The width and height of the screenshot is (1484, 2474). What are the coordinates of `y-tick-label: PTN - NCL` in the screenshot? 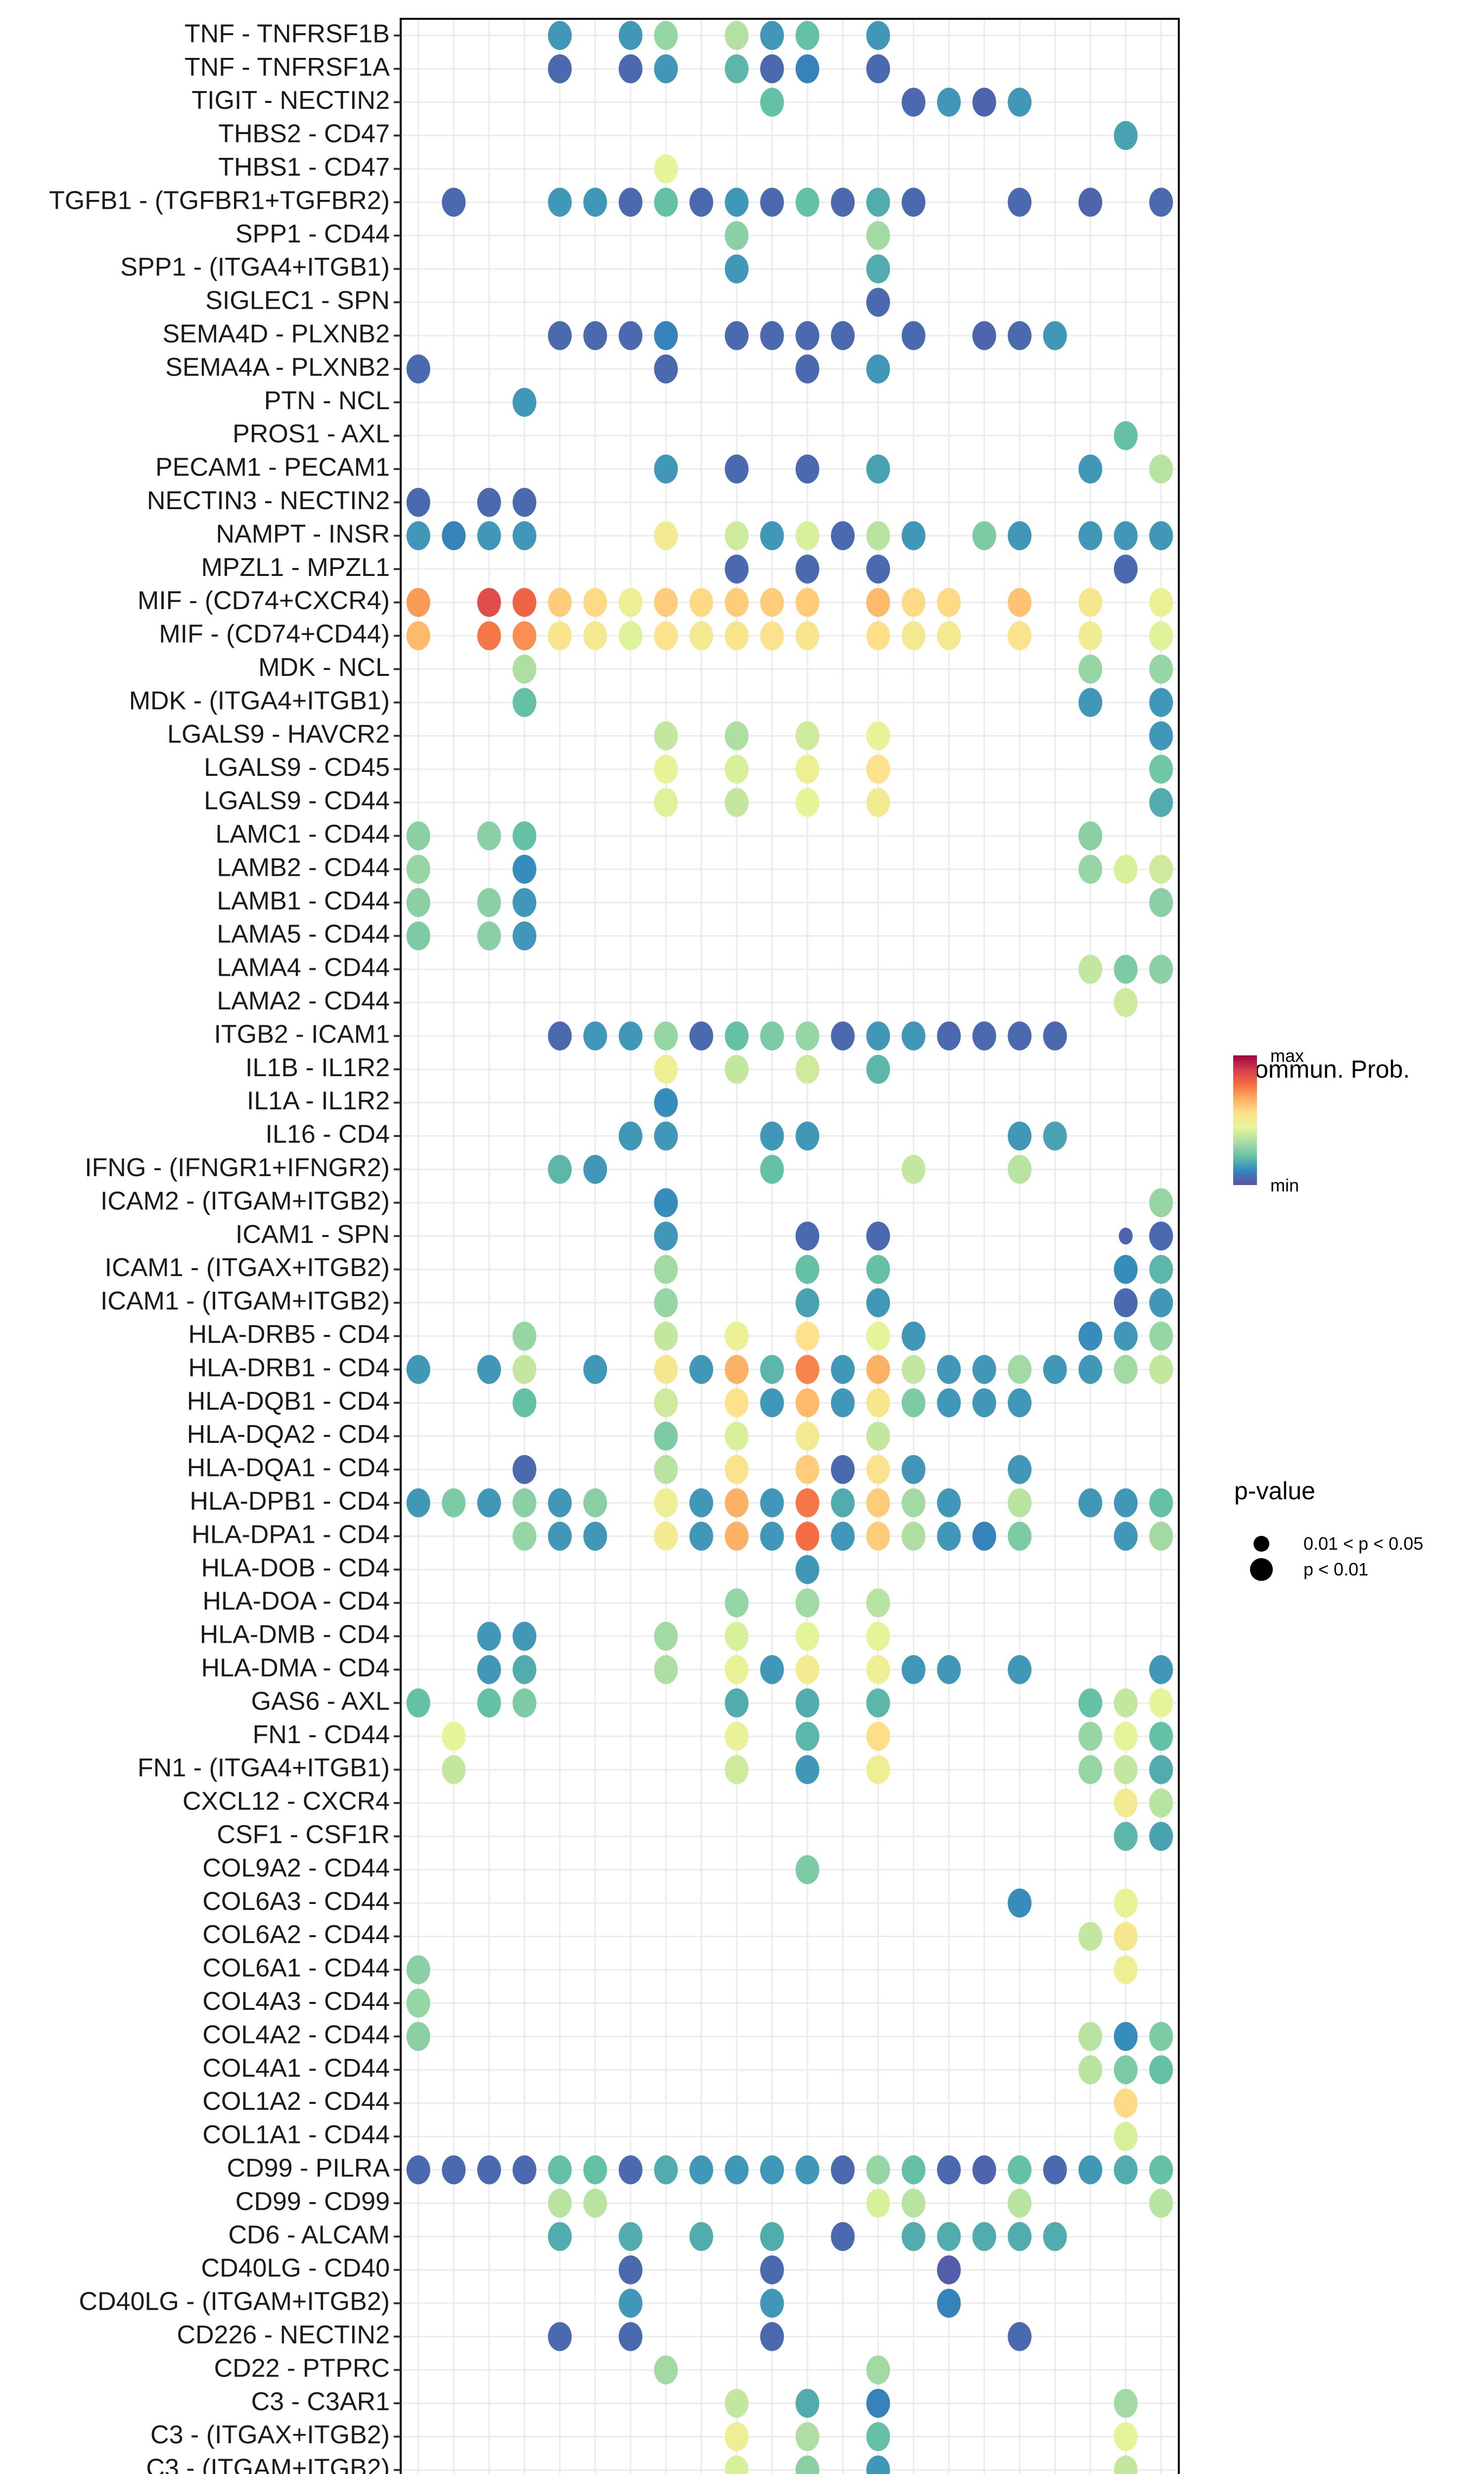 It's located at (327, 401).